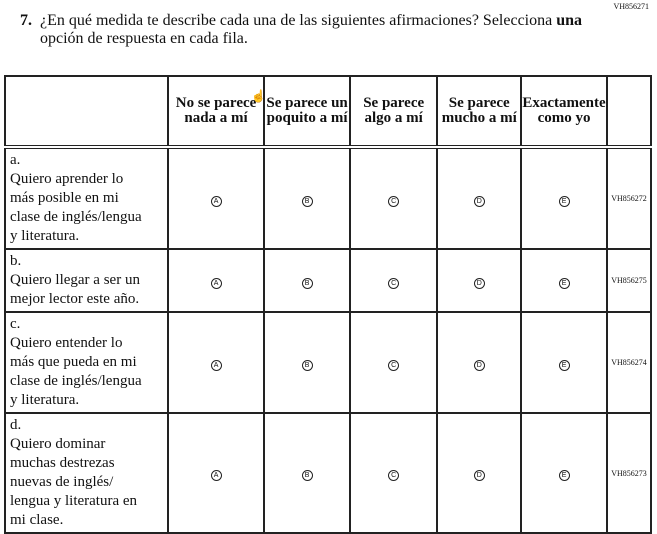  Describe the element at coordinates (86, 111) in the screenshot. I see `header-blank` at that location.